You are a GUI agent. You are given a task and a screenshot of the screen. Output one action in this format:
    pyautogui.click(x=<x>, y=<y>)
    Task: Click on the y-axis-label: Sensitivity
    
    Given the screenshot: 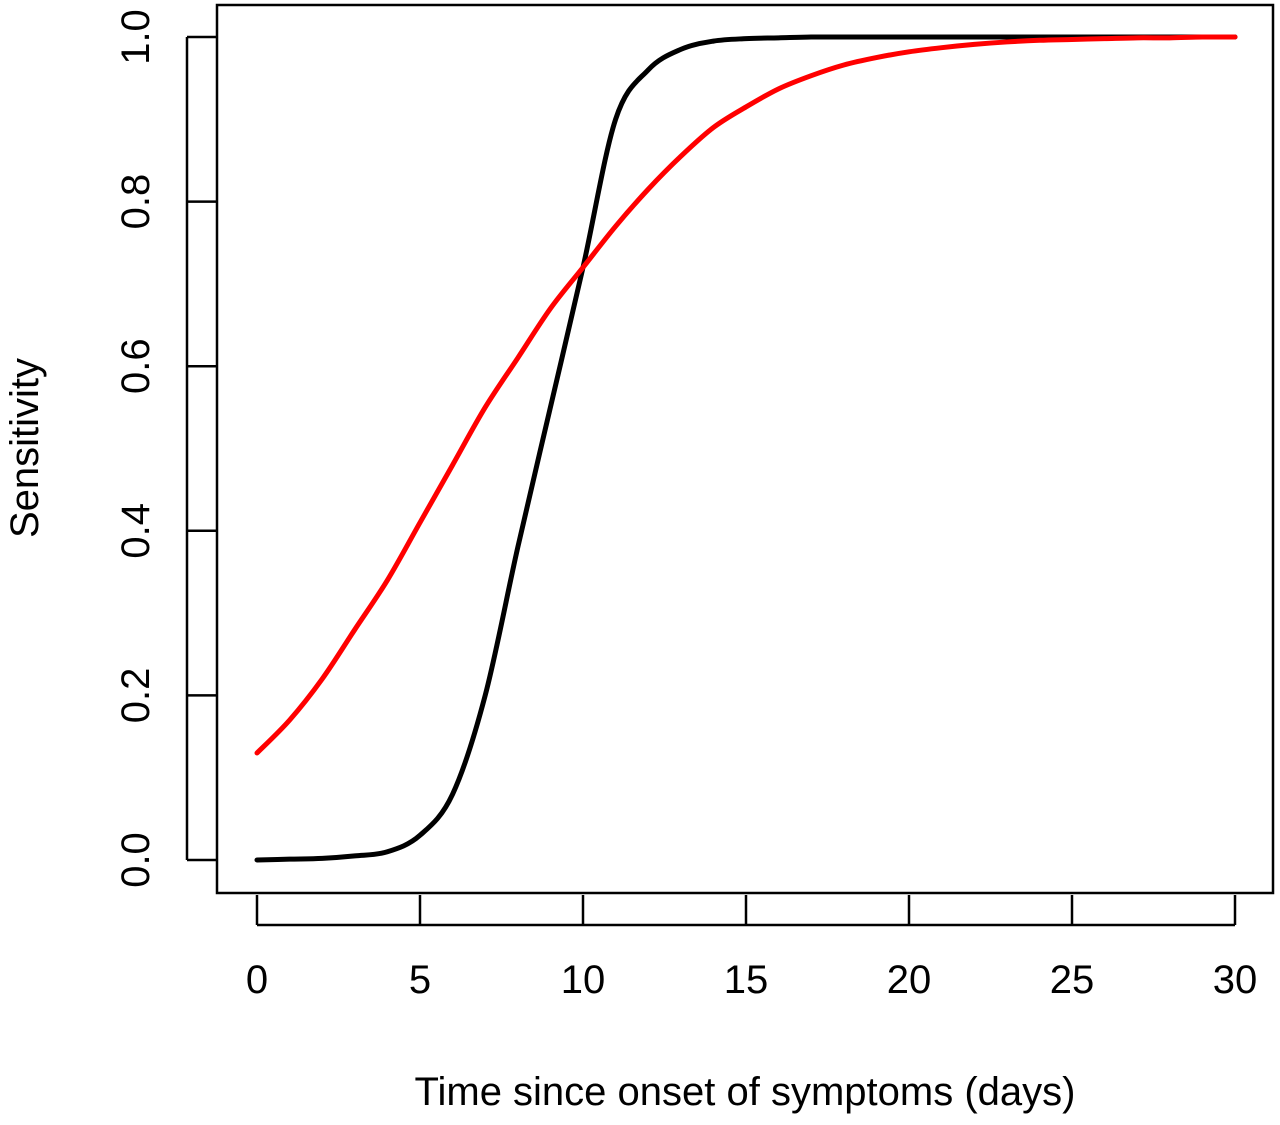 What is the action you would take?
    pyautogui.click(x=25, y=448)
    